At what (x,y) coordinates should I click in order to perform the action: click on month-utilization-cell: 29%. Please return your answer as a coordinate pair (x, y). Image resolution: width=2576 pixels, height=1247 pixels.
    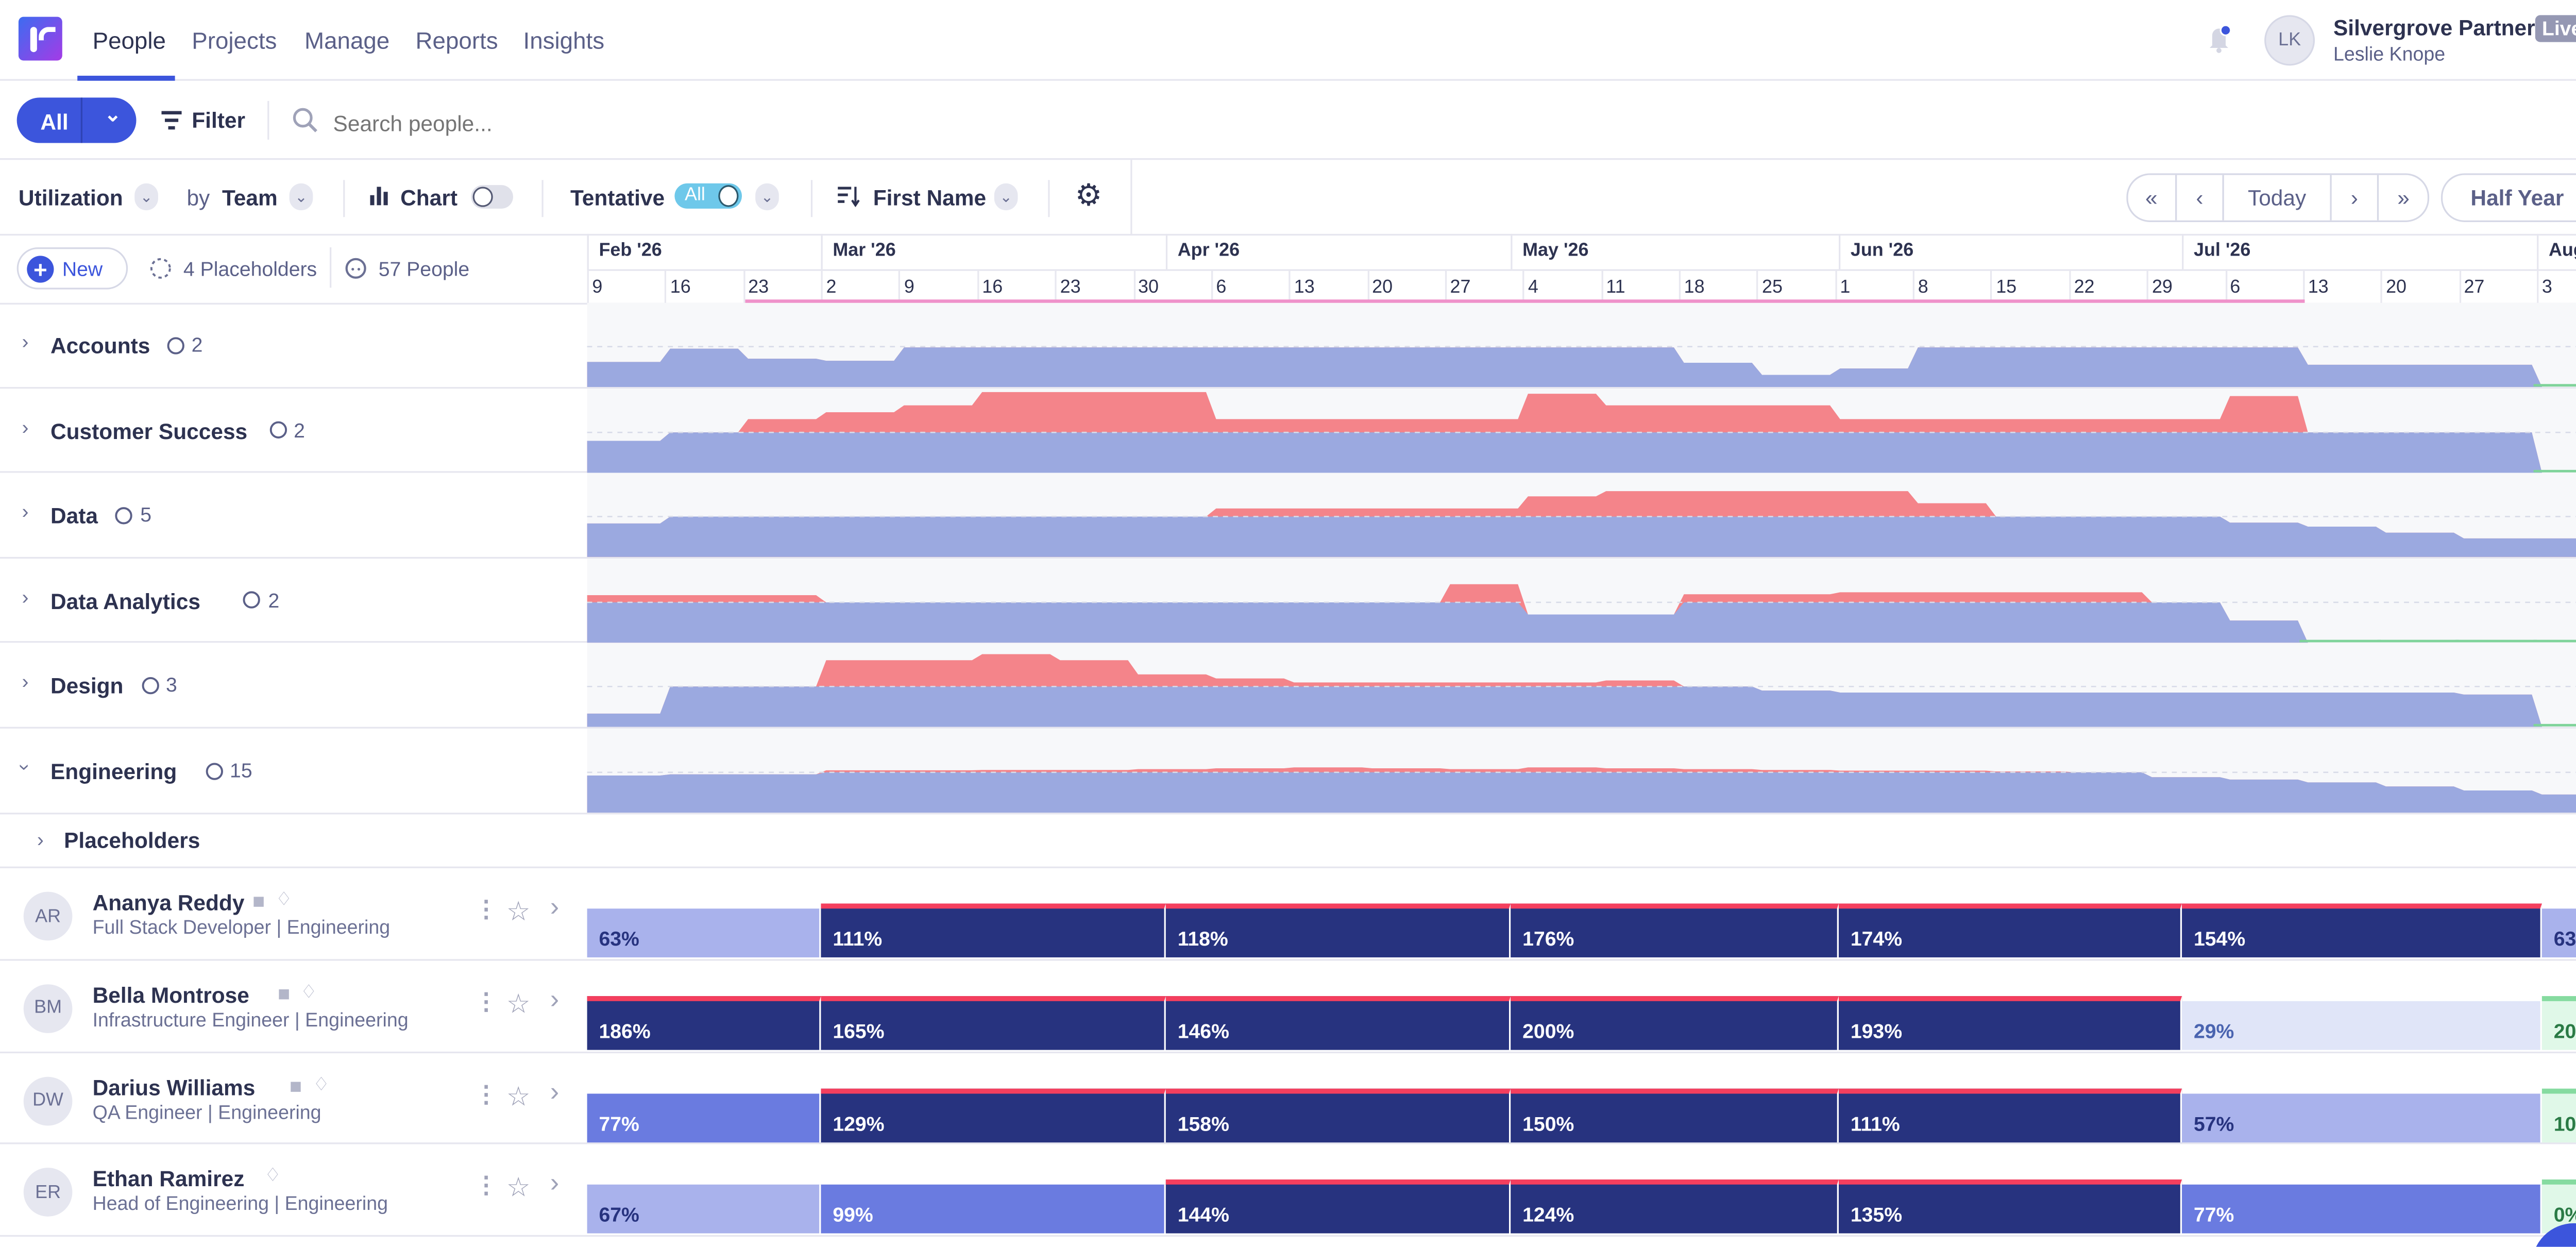
    Looking at the image, I should click on (2362, 1025).